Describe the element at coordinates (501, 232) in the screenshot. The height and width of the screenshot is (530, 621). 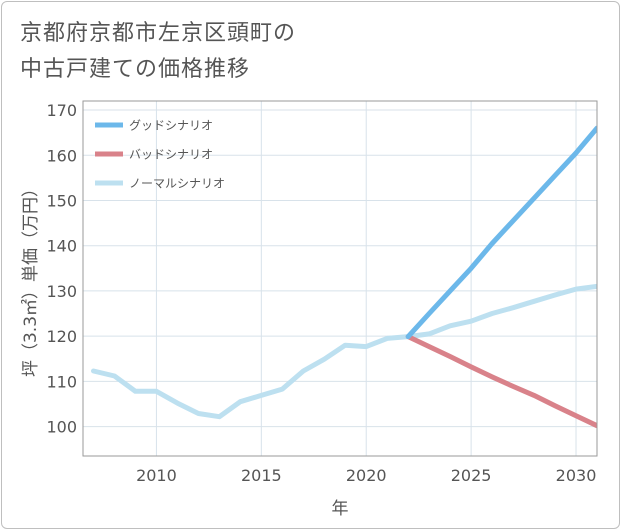
I see `series-line-good` at that location.